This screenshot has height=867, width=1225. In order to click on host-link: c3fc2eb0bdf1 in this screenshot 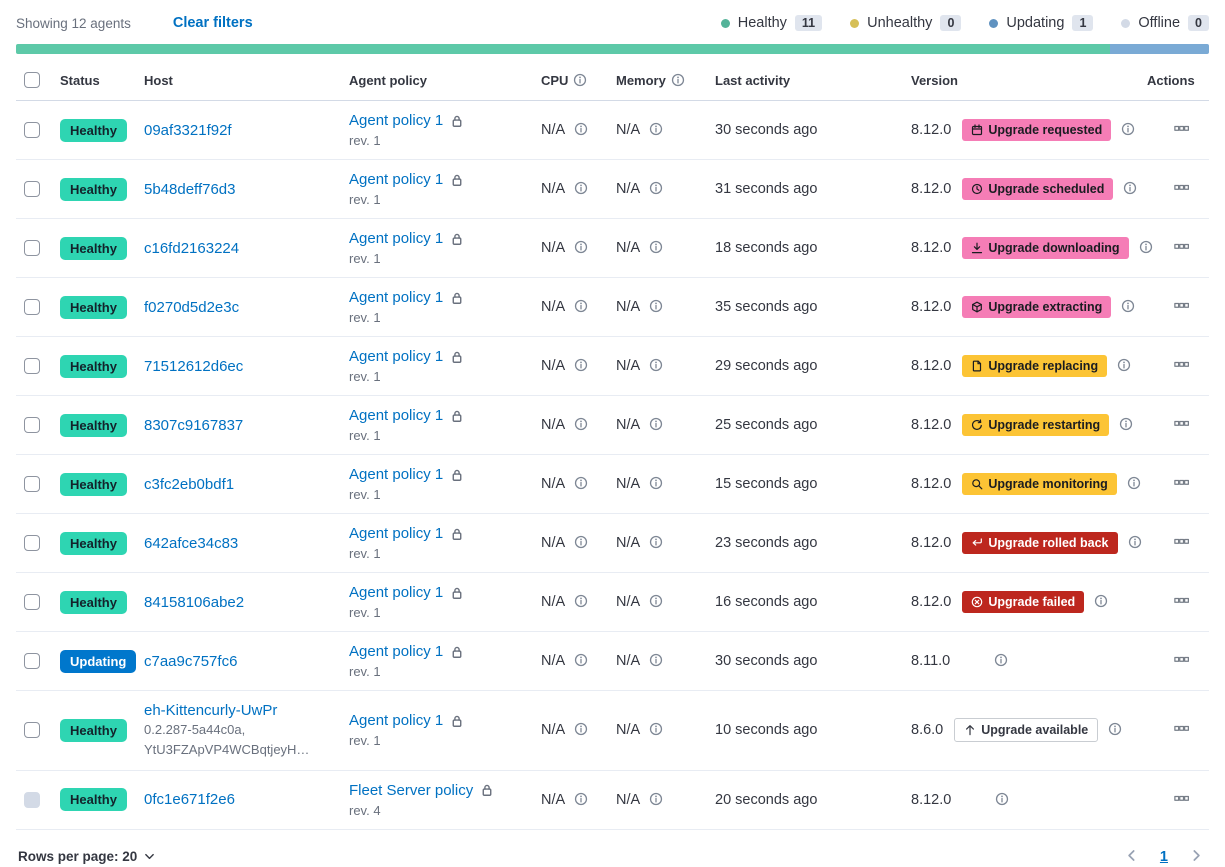, I will do `click(189, 484)`.